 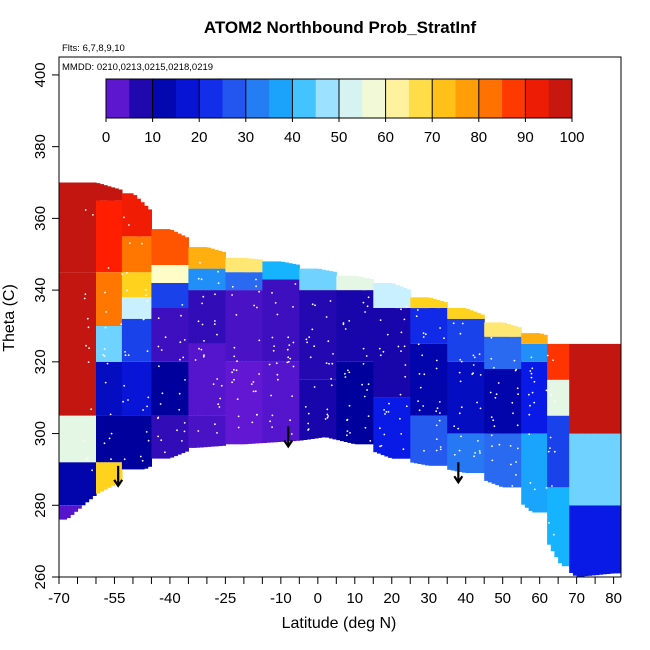 What do you see at coordinates (40, 218) in the screenshot?
I see `y-tick-label: 360` at bounding box center [40, 218].